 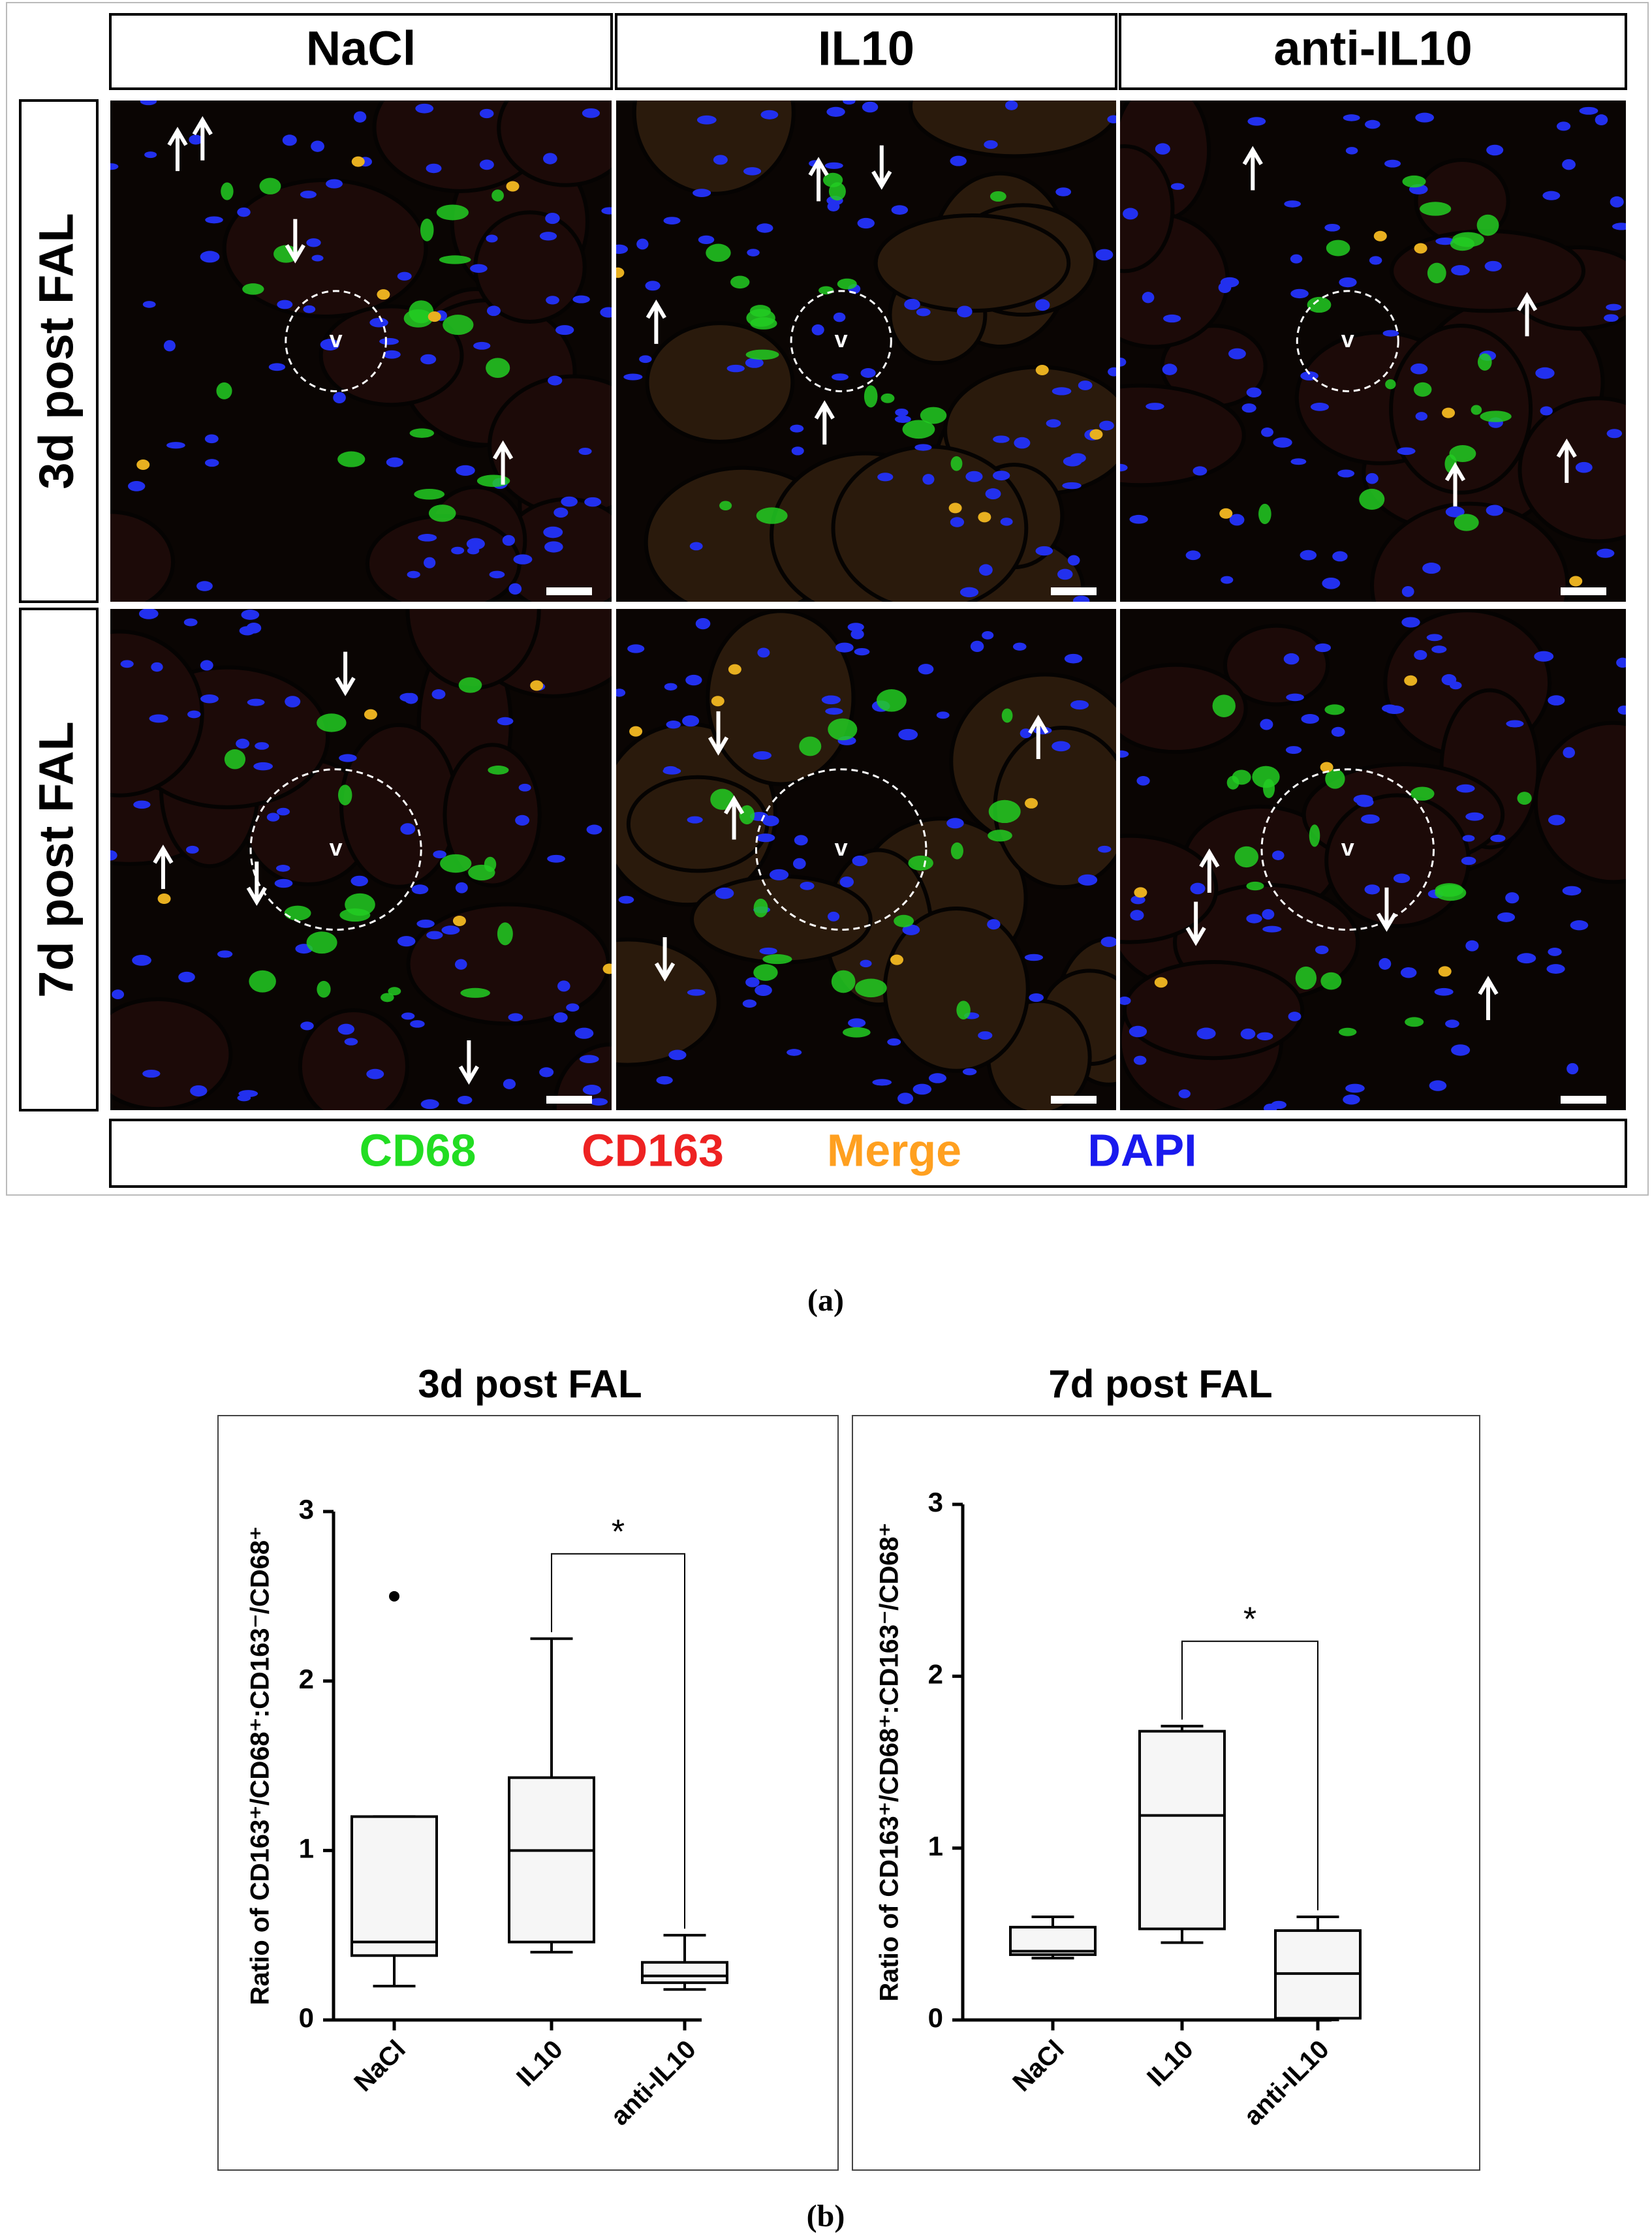 What do you see at coordinates (56, 859) in the screenshot?
I see `row-header: 7d post FAL` at bounding box center [56, 859].